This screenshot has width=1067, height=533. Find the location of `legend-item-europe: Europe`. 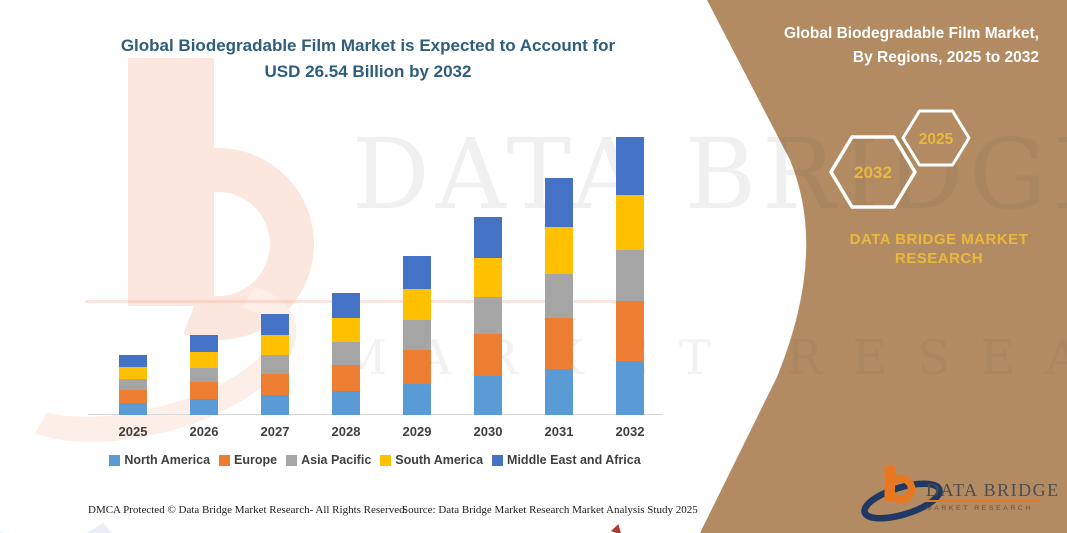

legend-item-europe: Europe is located at coordinates (248, 460).